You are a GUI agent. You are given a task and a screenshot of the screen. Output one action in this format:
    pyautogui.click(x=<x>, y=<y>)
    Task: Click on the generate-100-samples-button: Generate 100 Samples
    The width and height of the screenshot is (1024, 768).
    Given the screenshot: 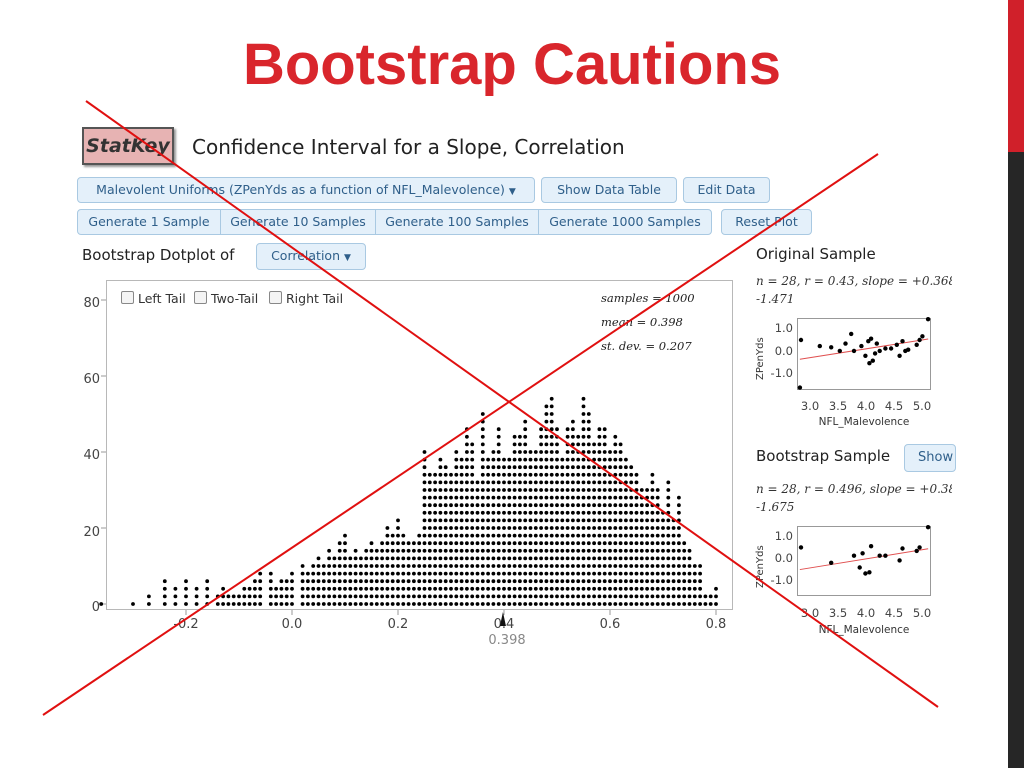 What is the action you would take?
    pyautogui.click(x=457, y=222)
    